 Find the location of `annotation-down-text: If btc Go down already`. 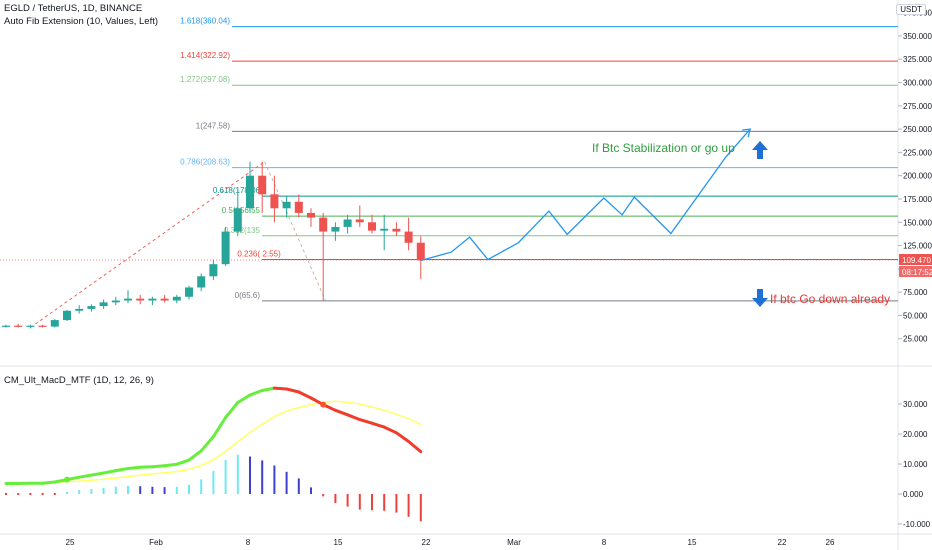

annotation-down-text: If btc Go down already is located at coordinates (830, 299).